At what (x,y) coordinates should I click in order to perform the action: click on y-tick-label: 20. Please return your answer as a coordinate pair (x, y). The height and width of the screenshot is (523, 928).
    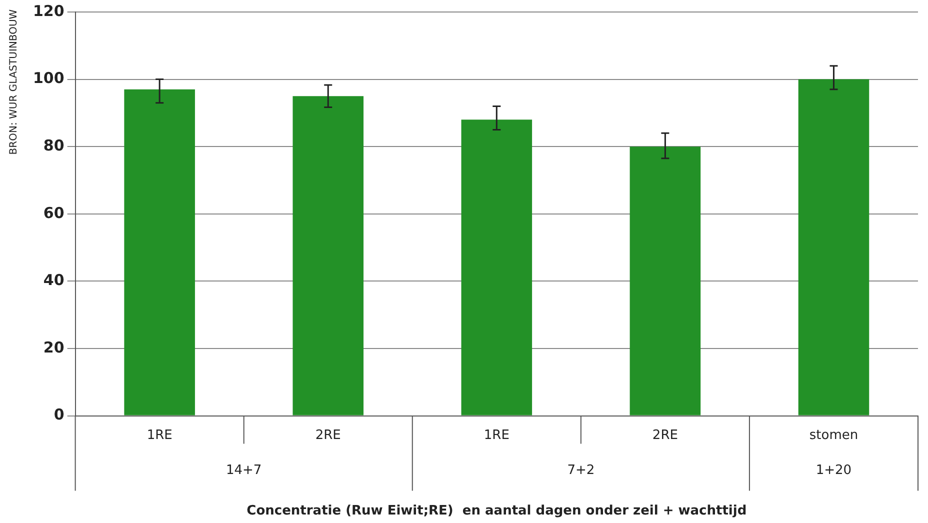
    Looking at the image, I should click on (53, 347).